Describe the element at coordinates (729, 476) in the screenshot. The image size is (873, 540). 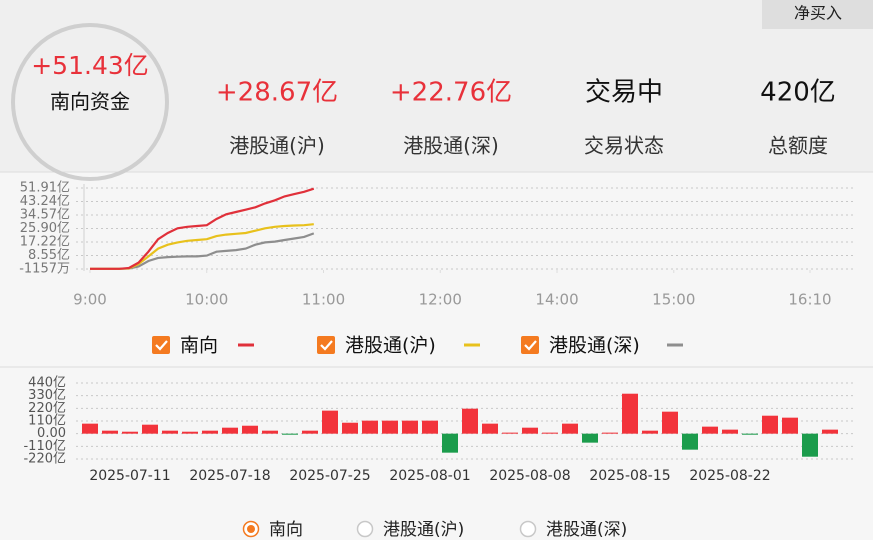
I see `x-tick-label: 2025-08-22` at that location.